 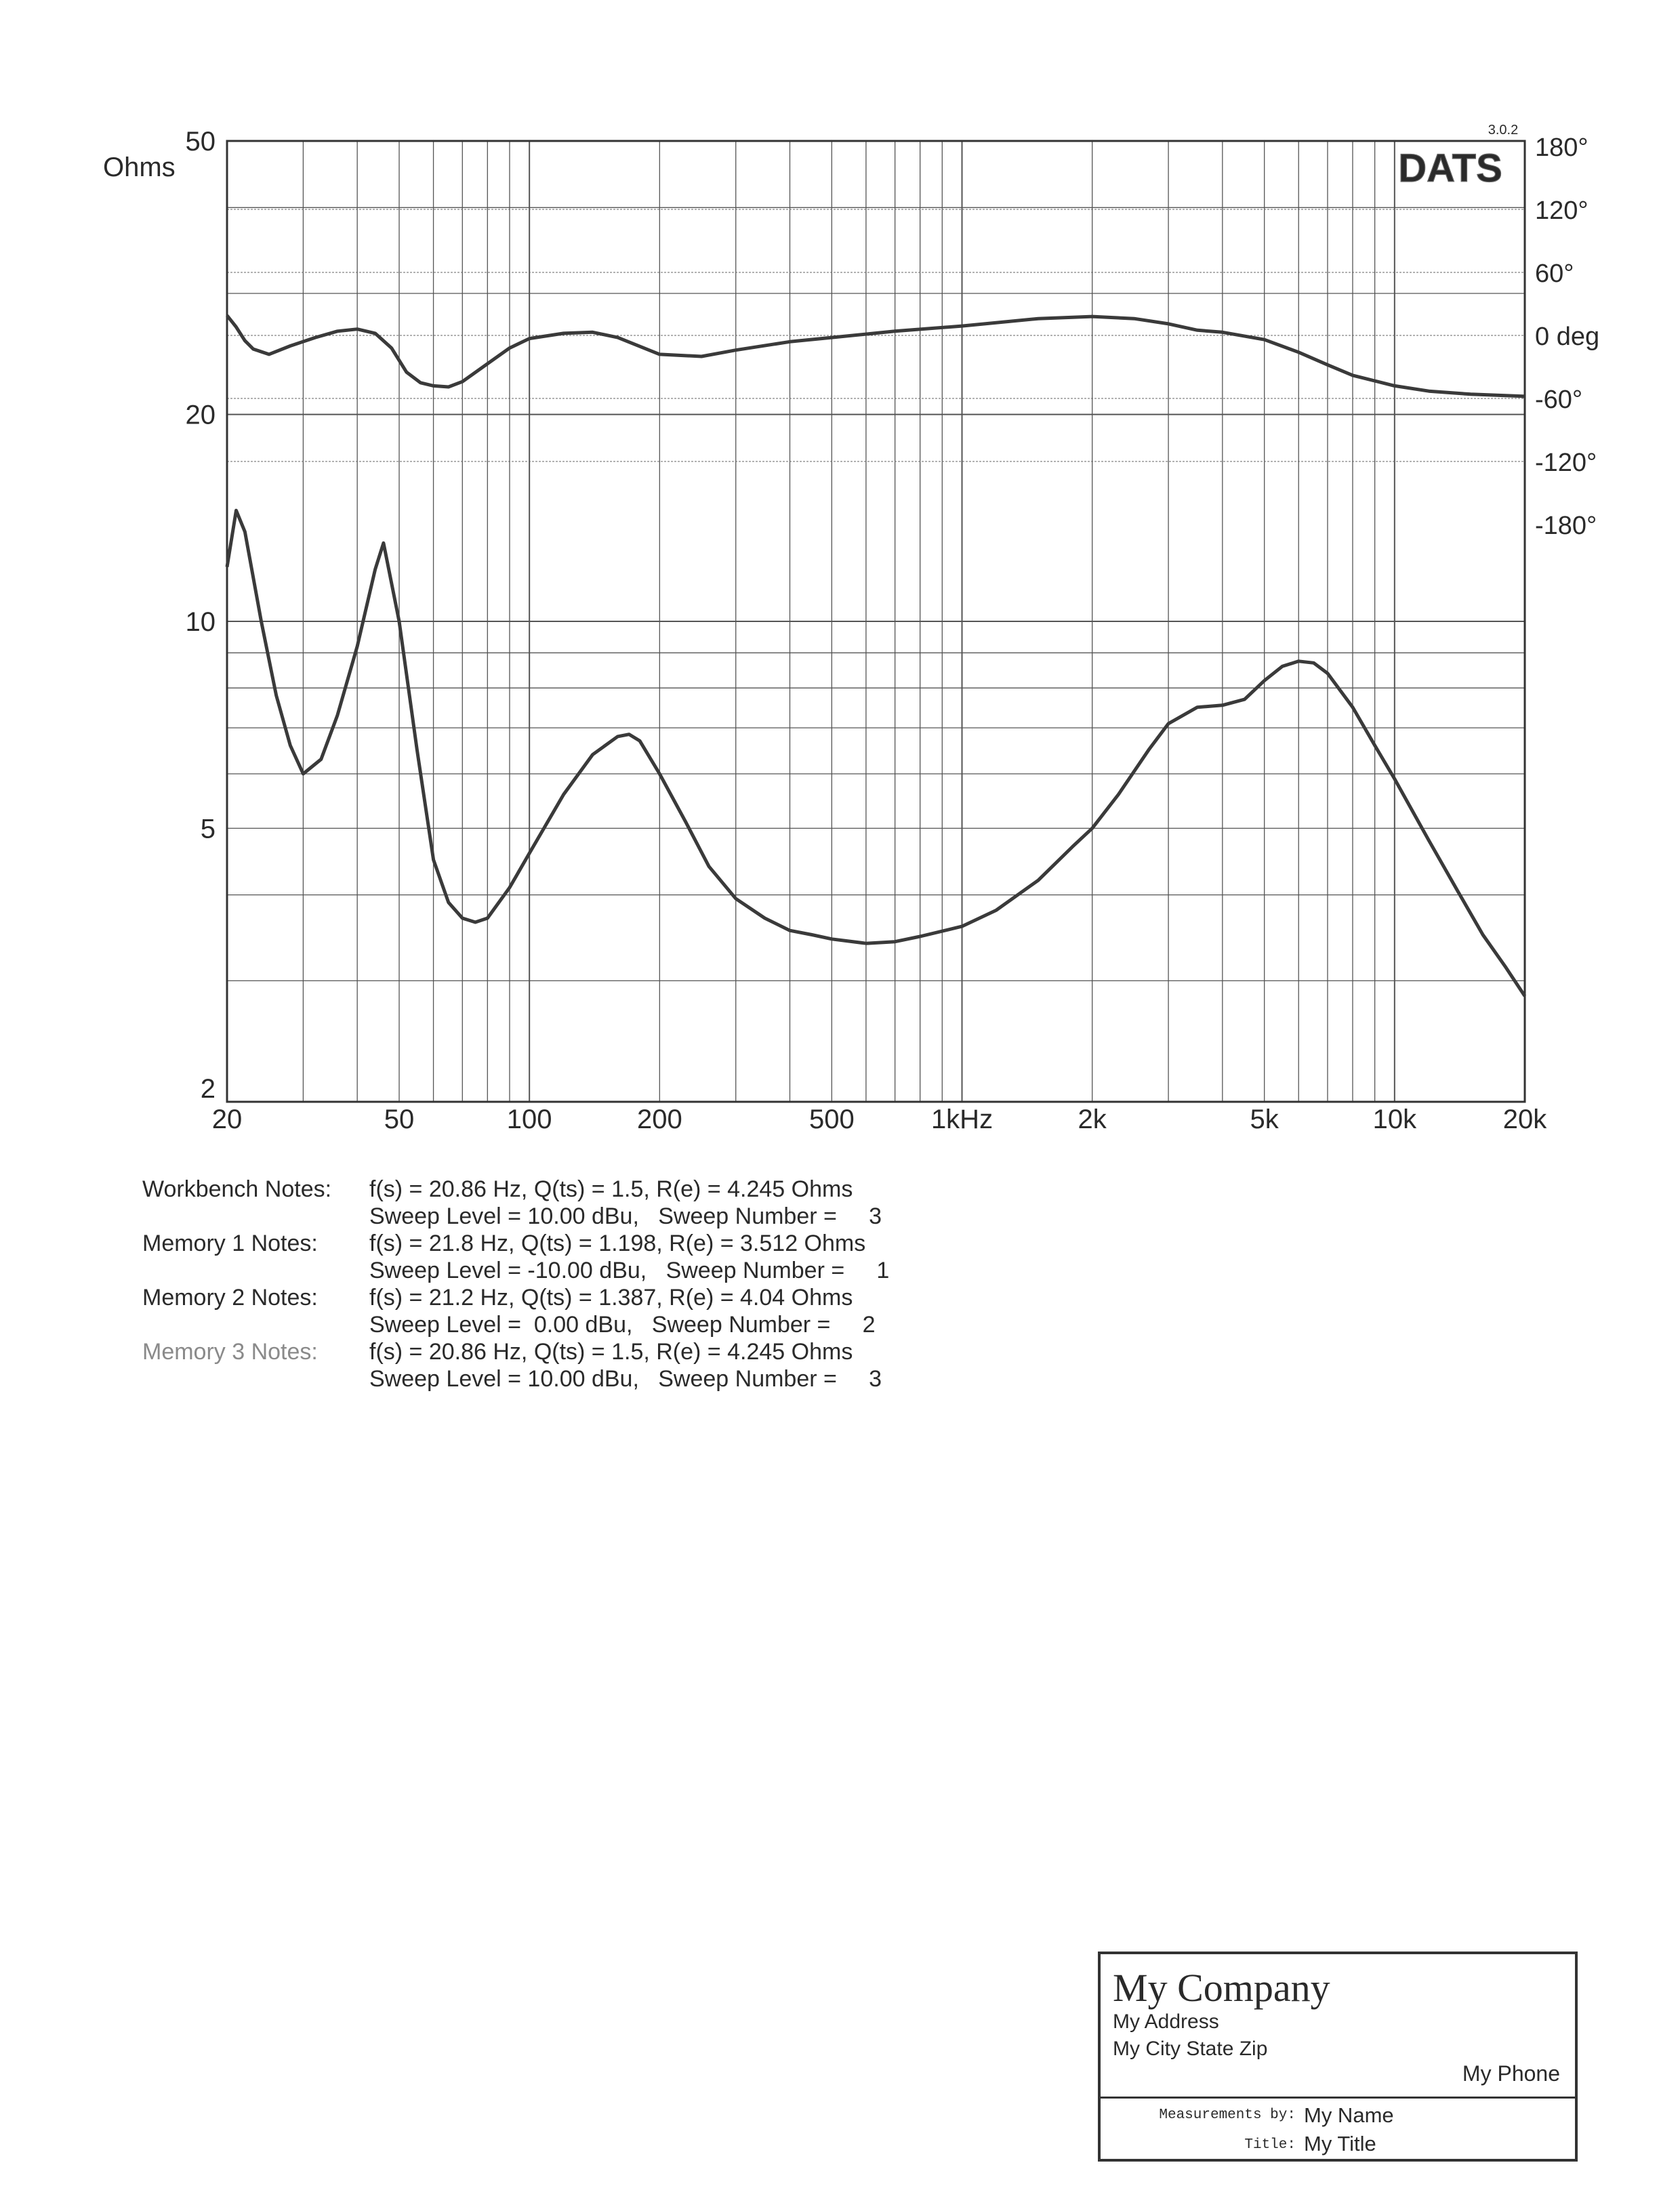 What do you see at coordinates (230, 1243) in the screenshot?
I see `notes-label: Memory 1 Notes:` at bounding box center [230, 1243].